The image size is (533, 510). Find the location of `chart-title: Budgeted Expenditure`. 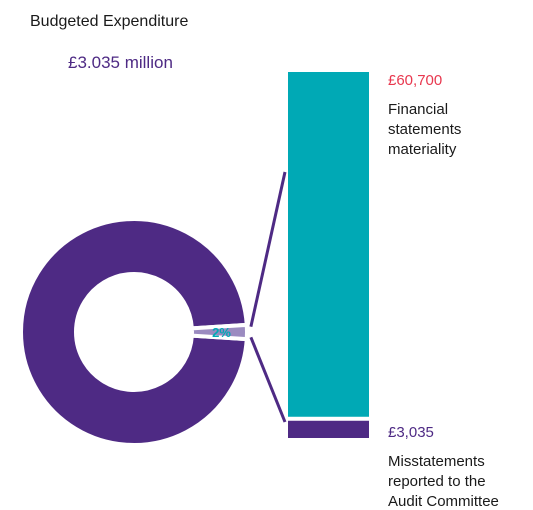

chart-title: Budgeted Expenditure is located at coordinates (109, 21).